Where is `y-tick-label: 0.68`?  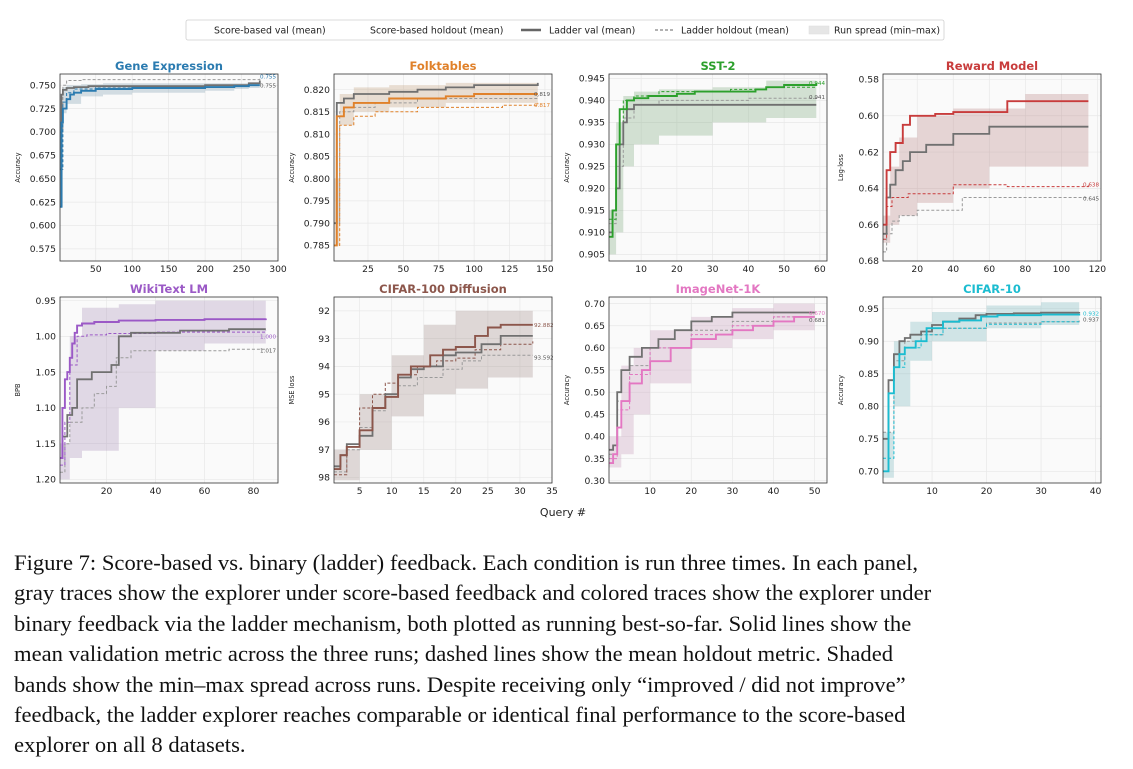 y-tick-label: 0.68 is located at coordinates (869, 261).